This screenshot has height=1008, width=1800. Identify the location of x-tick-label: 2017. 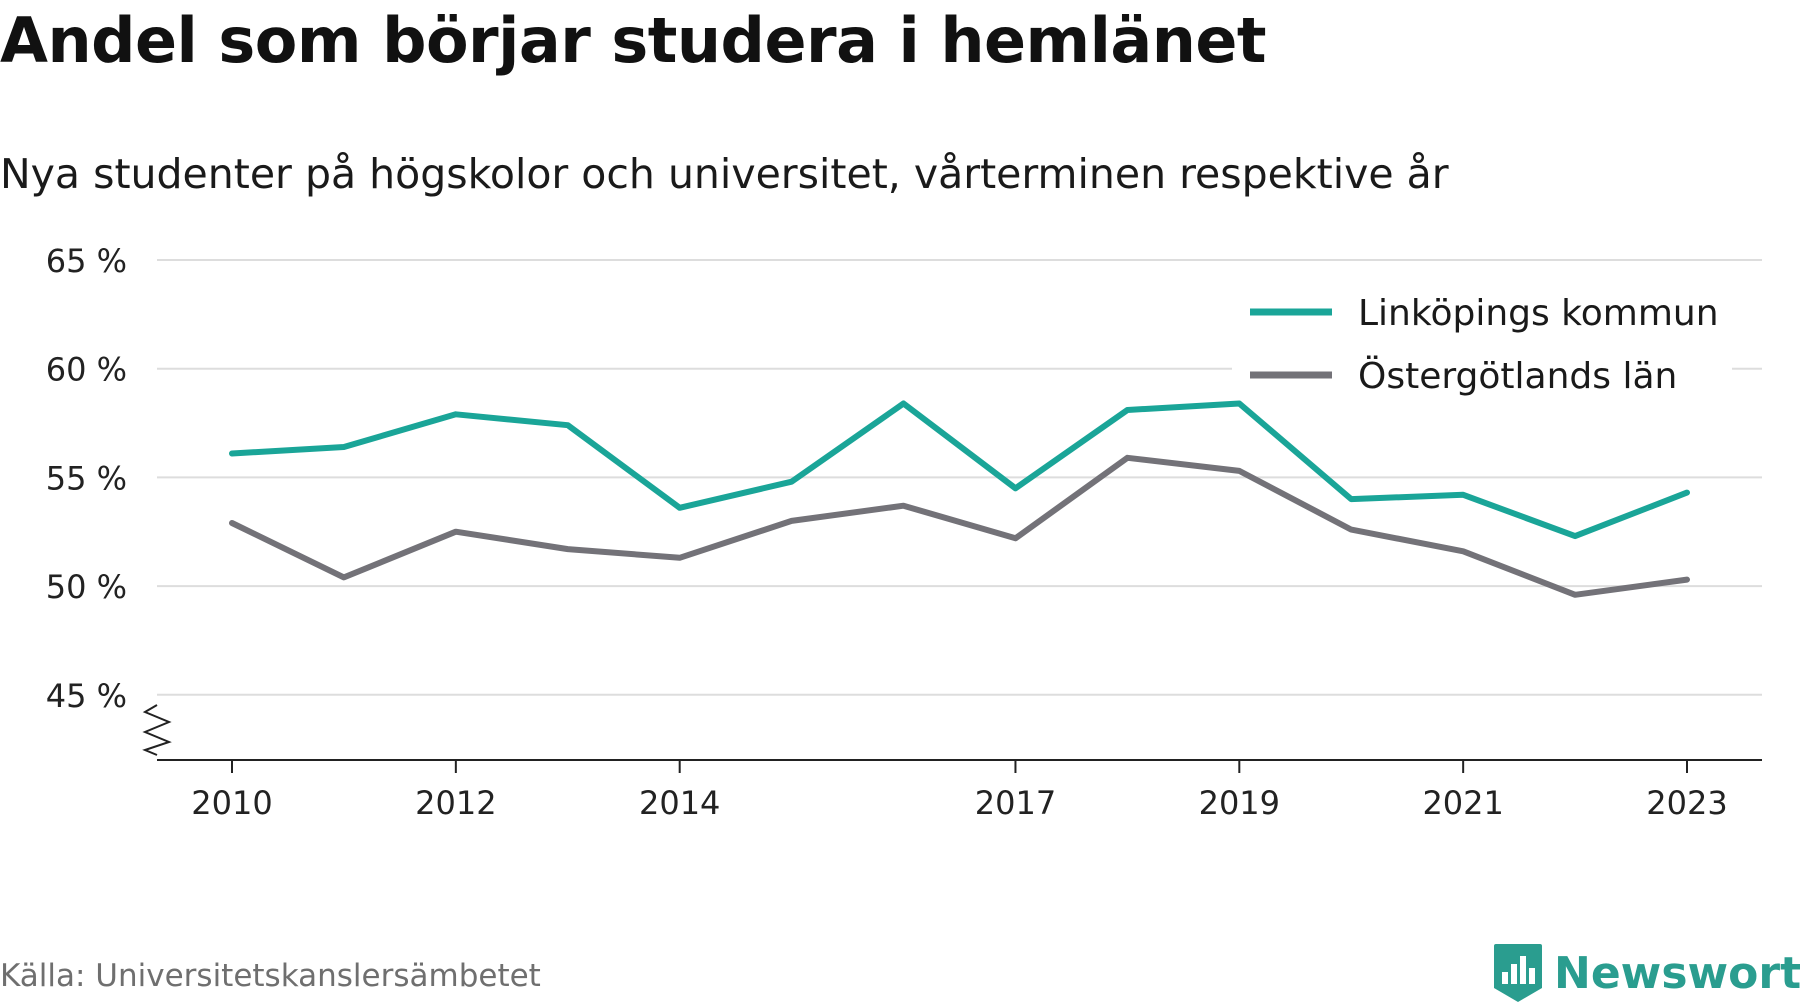
(1015, 803).